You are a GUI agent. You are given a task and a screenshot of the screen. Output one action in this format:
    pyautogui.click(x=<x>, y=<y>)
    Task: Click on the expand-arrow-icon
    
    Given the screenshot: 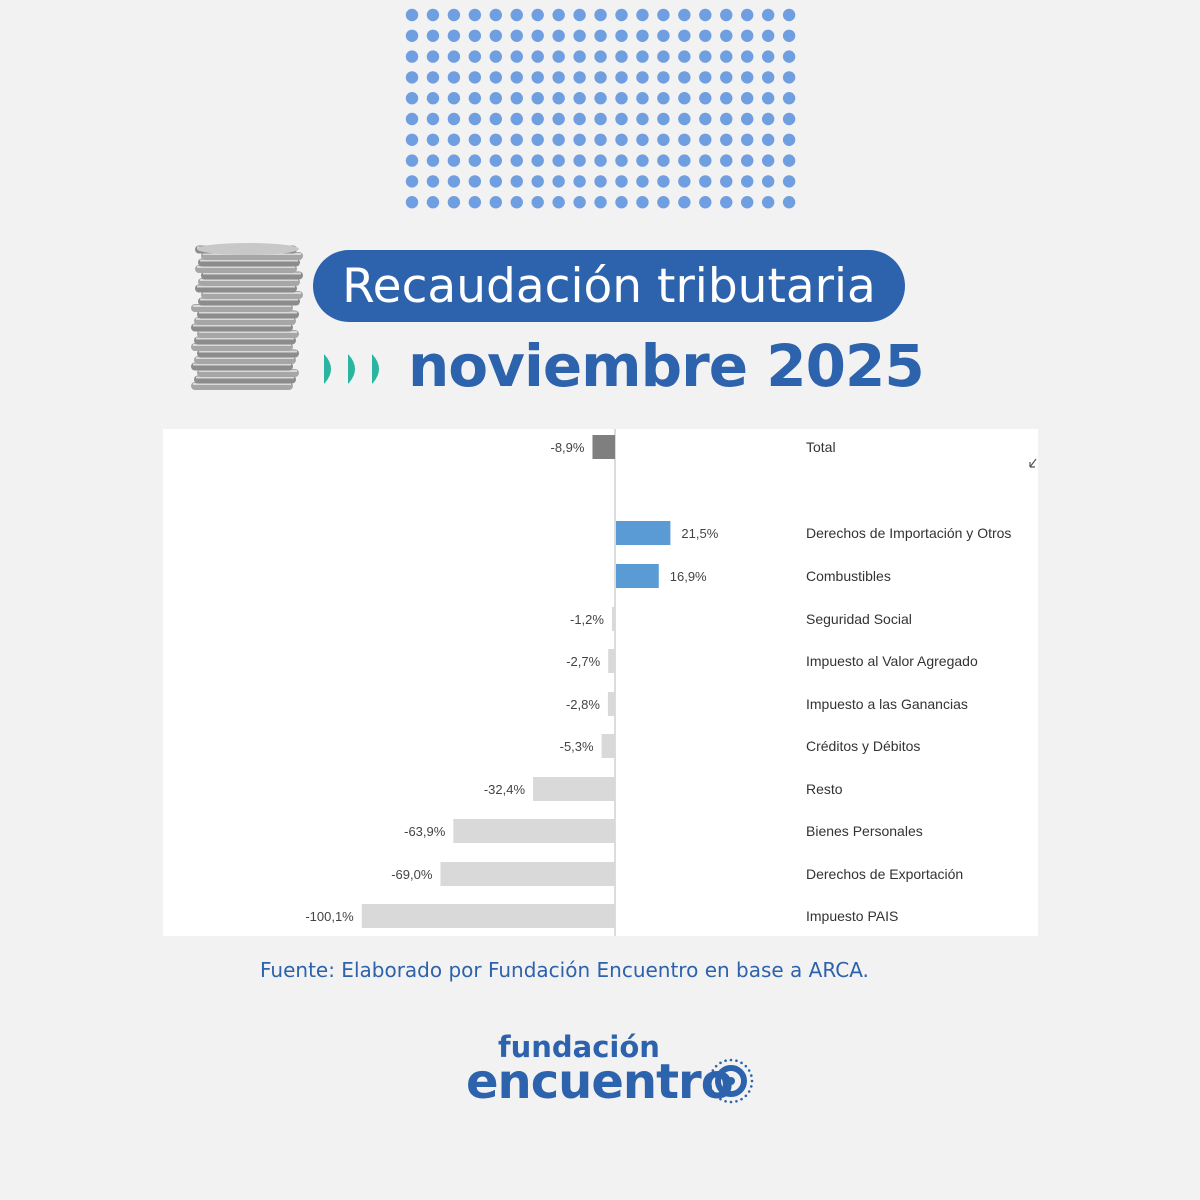 What is the action you would take?
    pyautogui.click(x=1033, y=463)
    